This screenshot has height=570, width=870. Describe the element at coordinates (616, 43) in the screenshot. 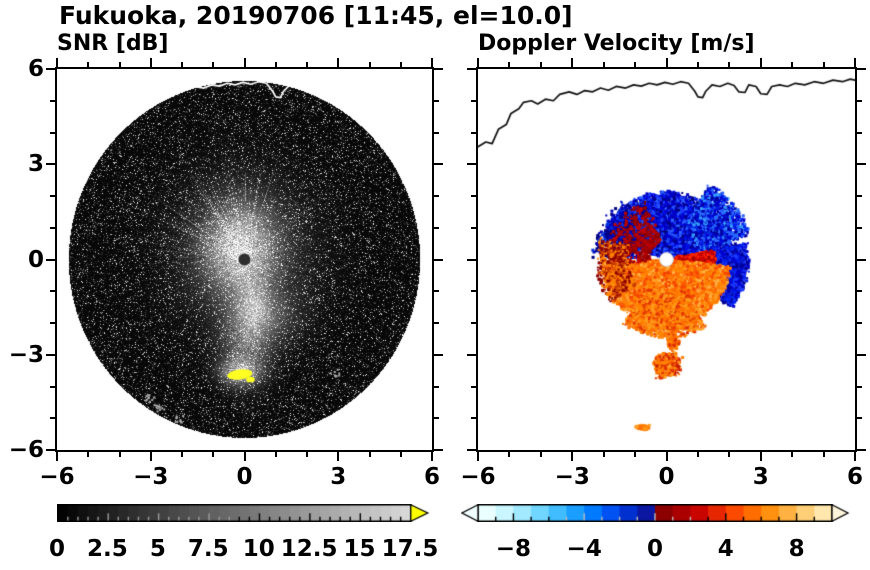

I see `doppler-panel-title: Doppler Velocity [m/s]` at that location.